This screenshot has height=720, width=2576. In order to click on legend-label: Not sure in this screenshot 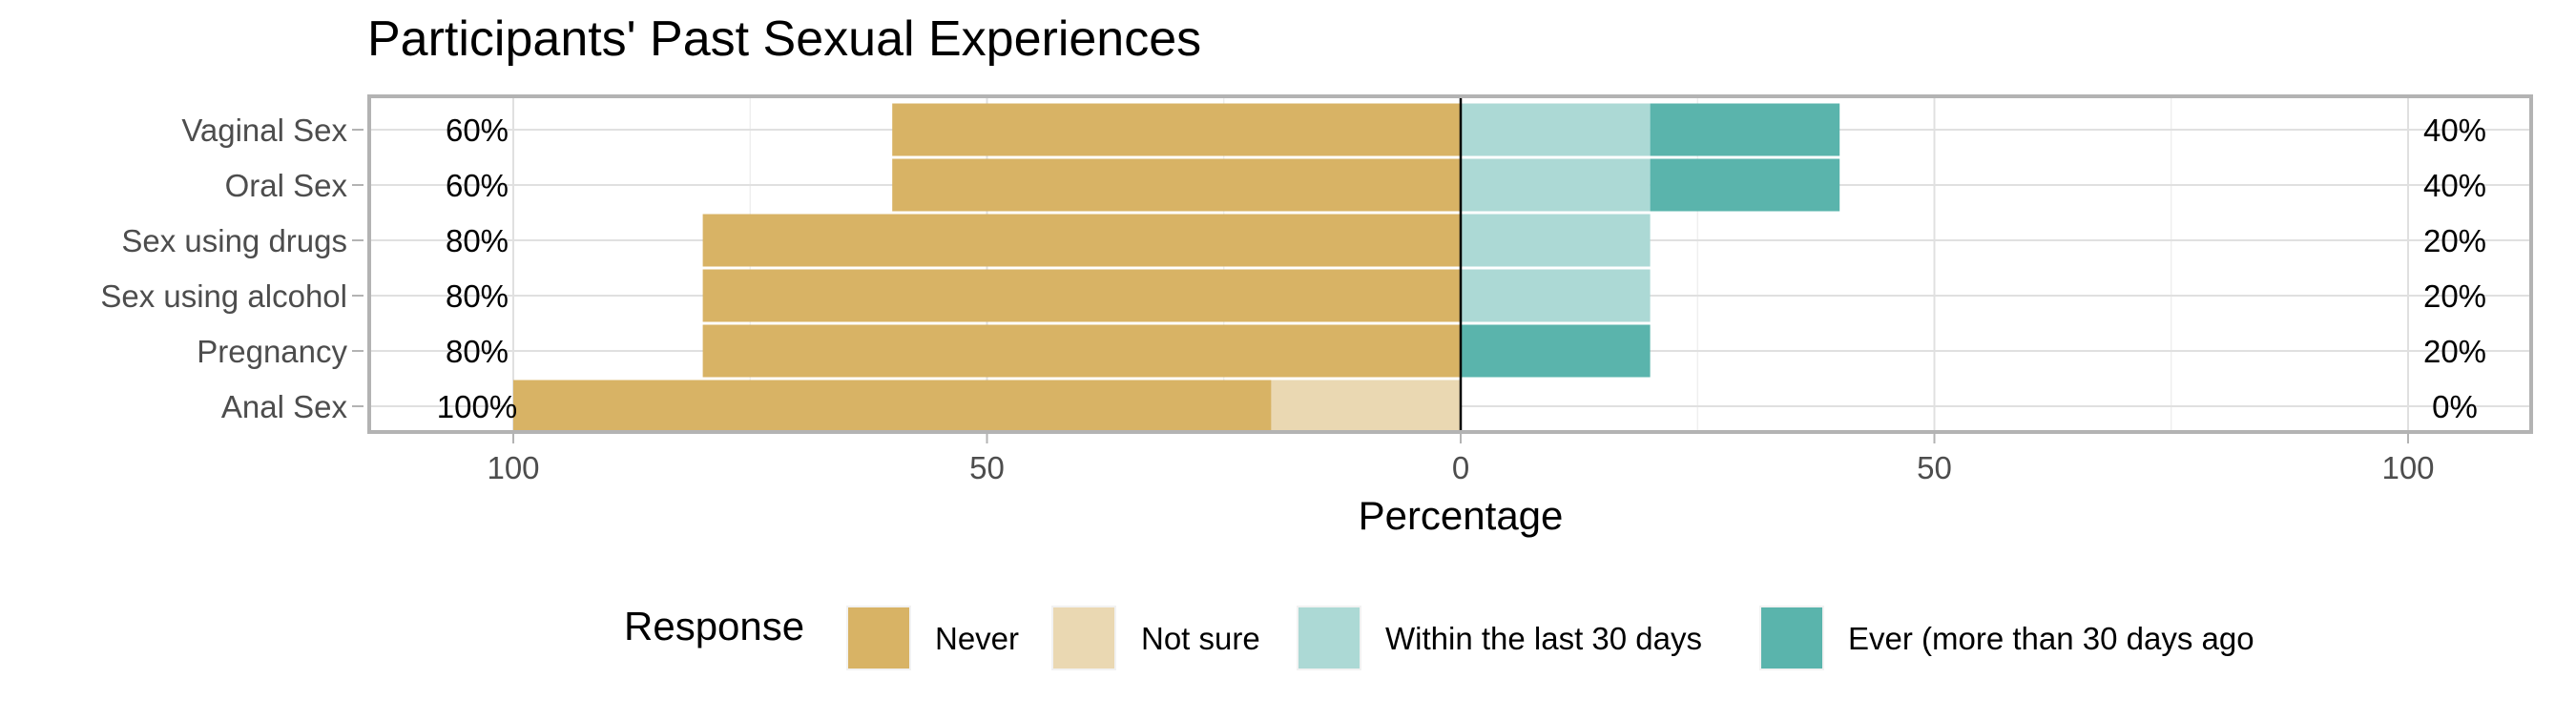, I will do `click(1200, 638)`.